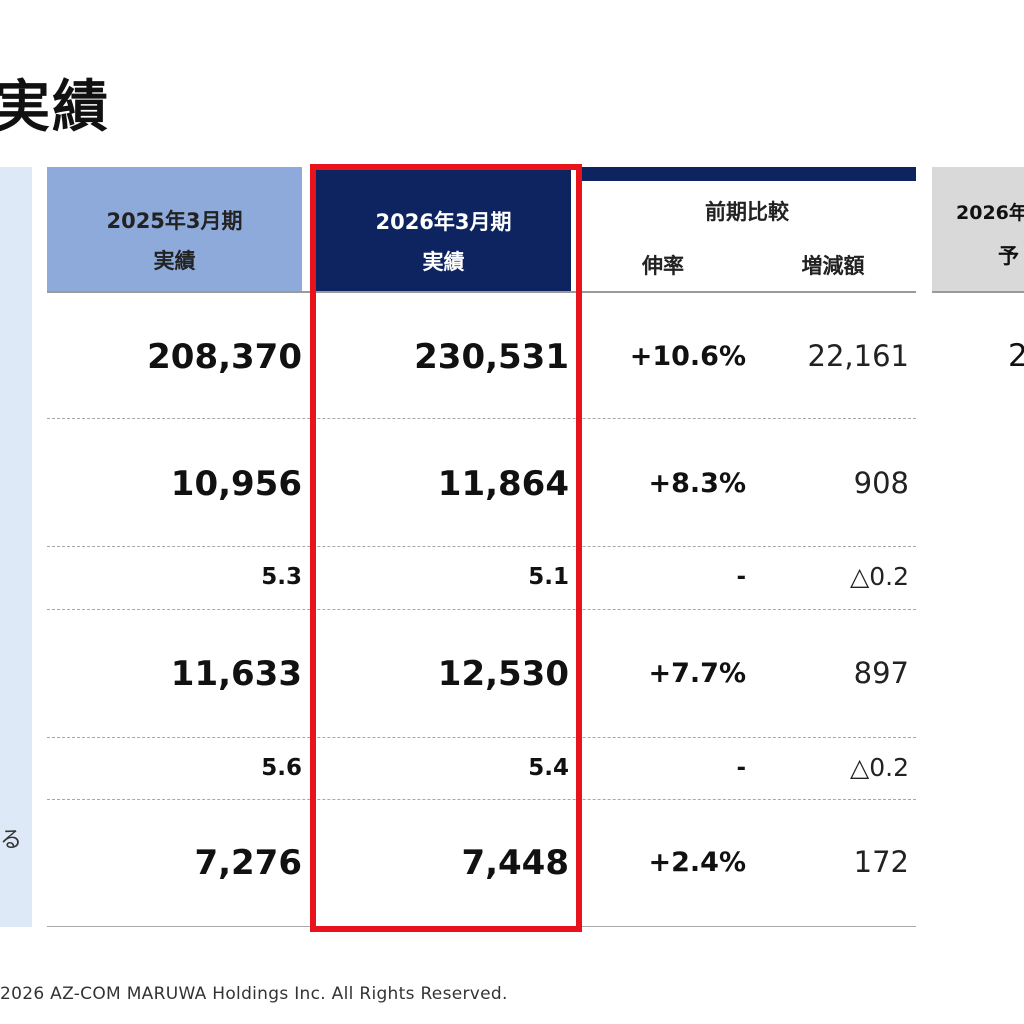 This screenshot has width=1024, height=1024. Describe the element at coordinates (443, 222) in the screenshot. I see `header-current-year-period: 2026年3月期` at that location.